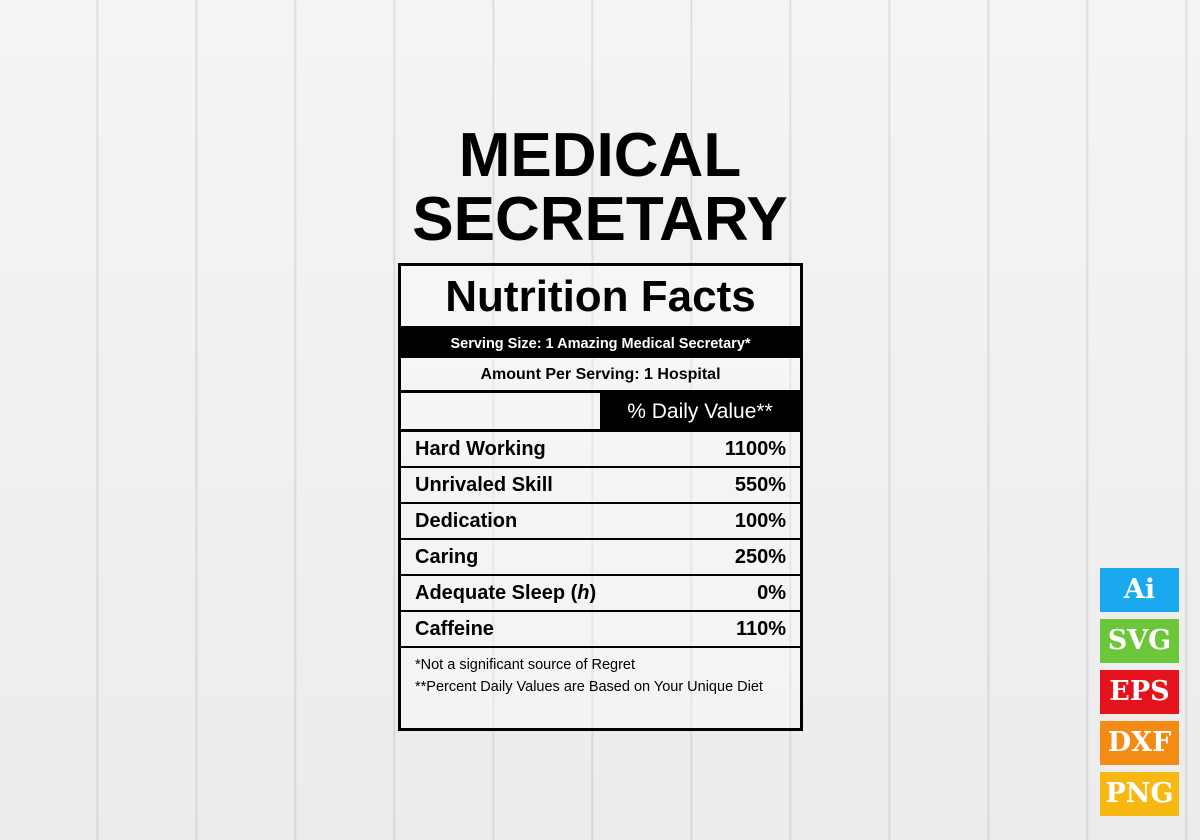  I want to click on title-line-1: MEDICAL, so click(600, 155).